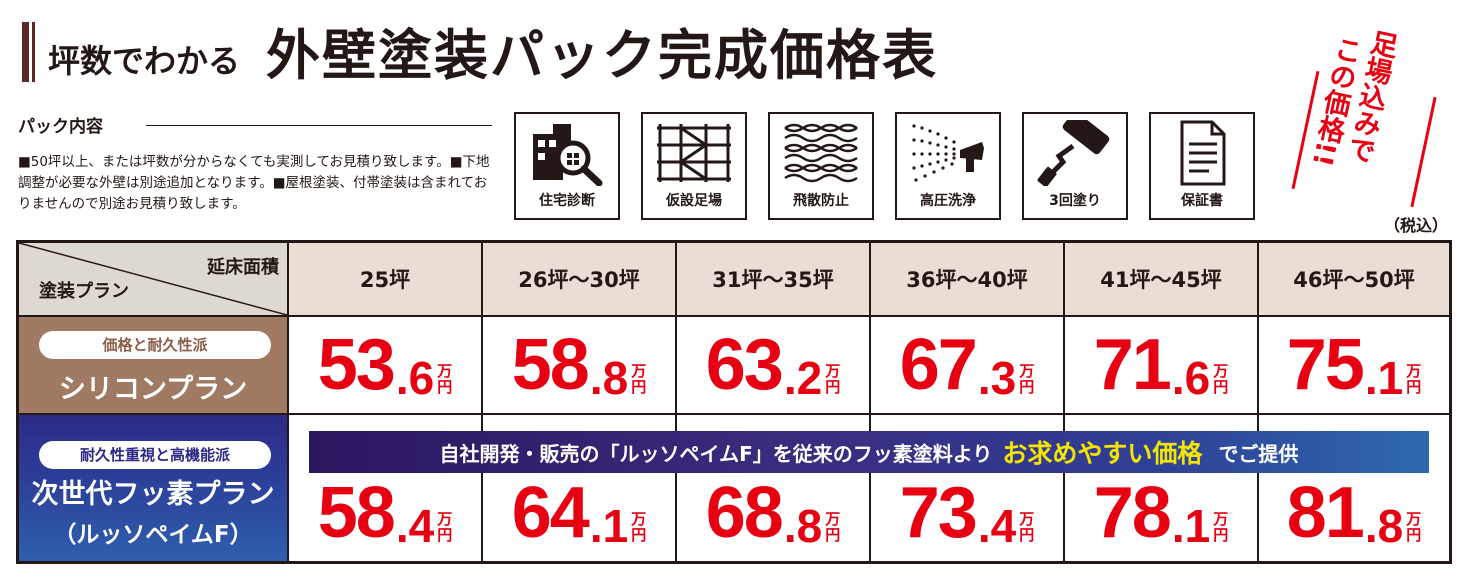  Describe the element at coordinates (153, 279) in the screenshot. I see `table-corner: 延床面積 塗装プラン` at that location.